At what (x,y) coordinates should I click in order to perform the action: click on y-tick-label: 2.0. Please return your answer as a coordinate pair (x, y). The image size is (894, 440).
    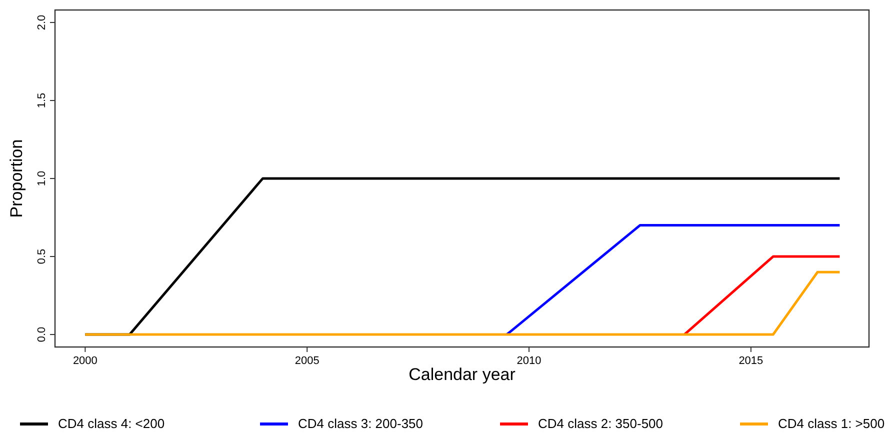
    Looking at the image, I should click on (42, 22).